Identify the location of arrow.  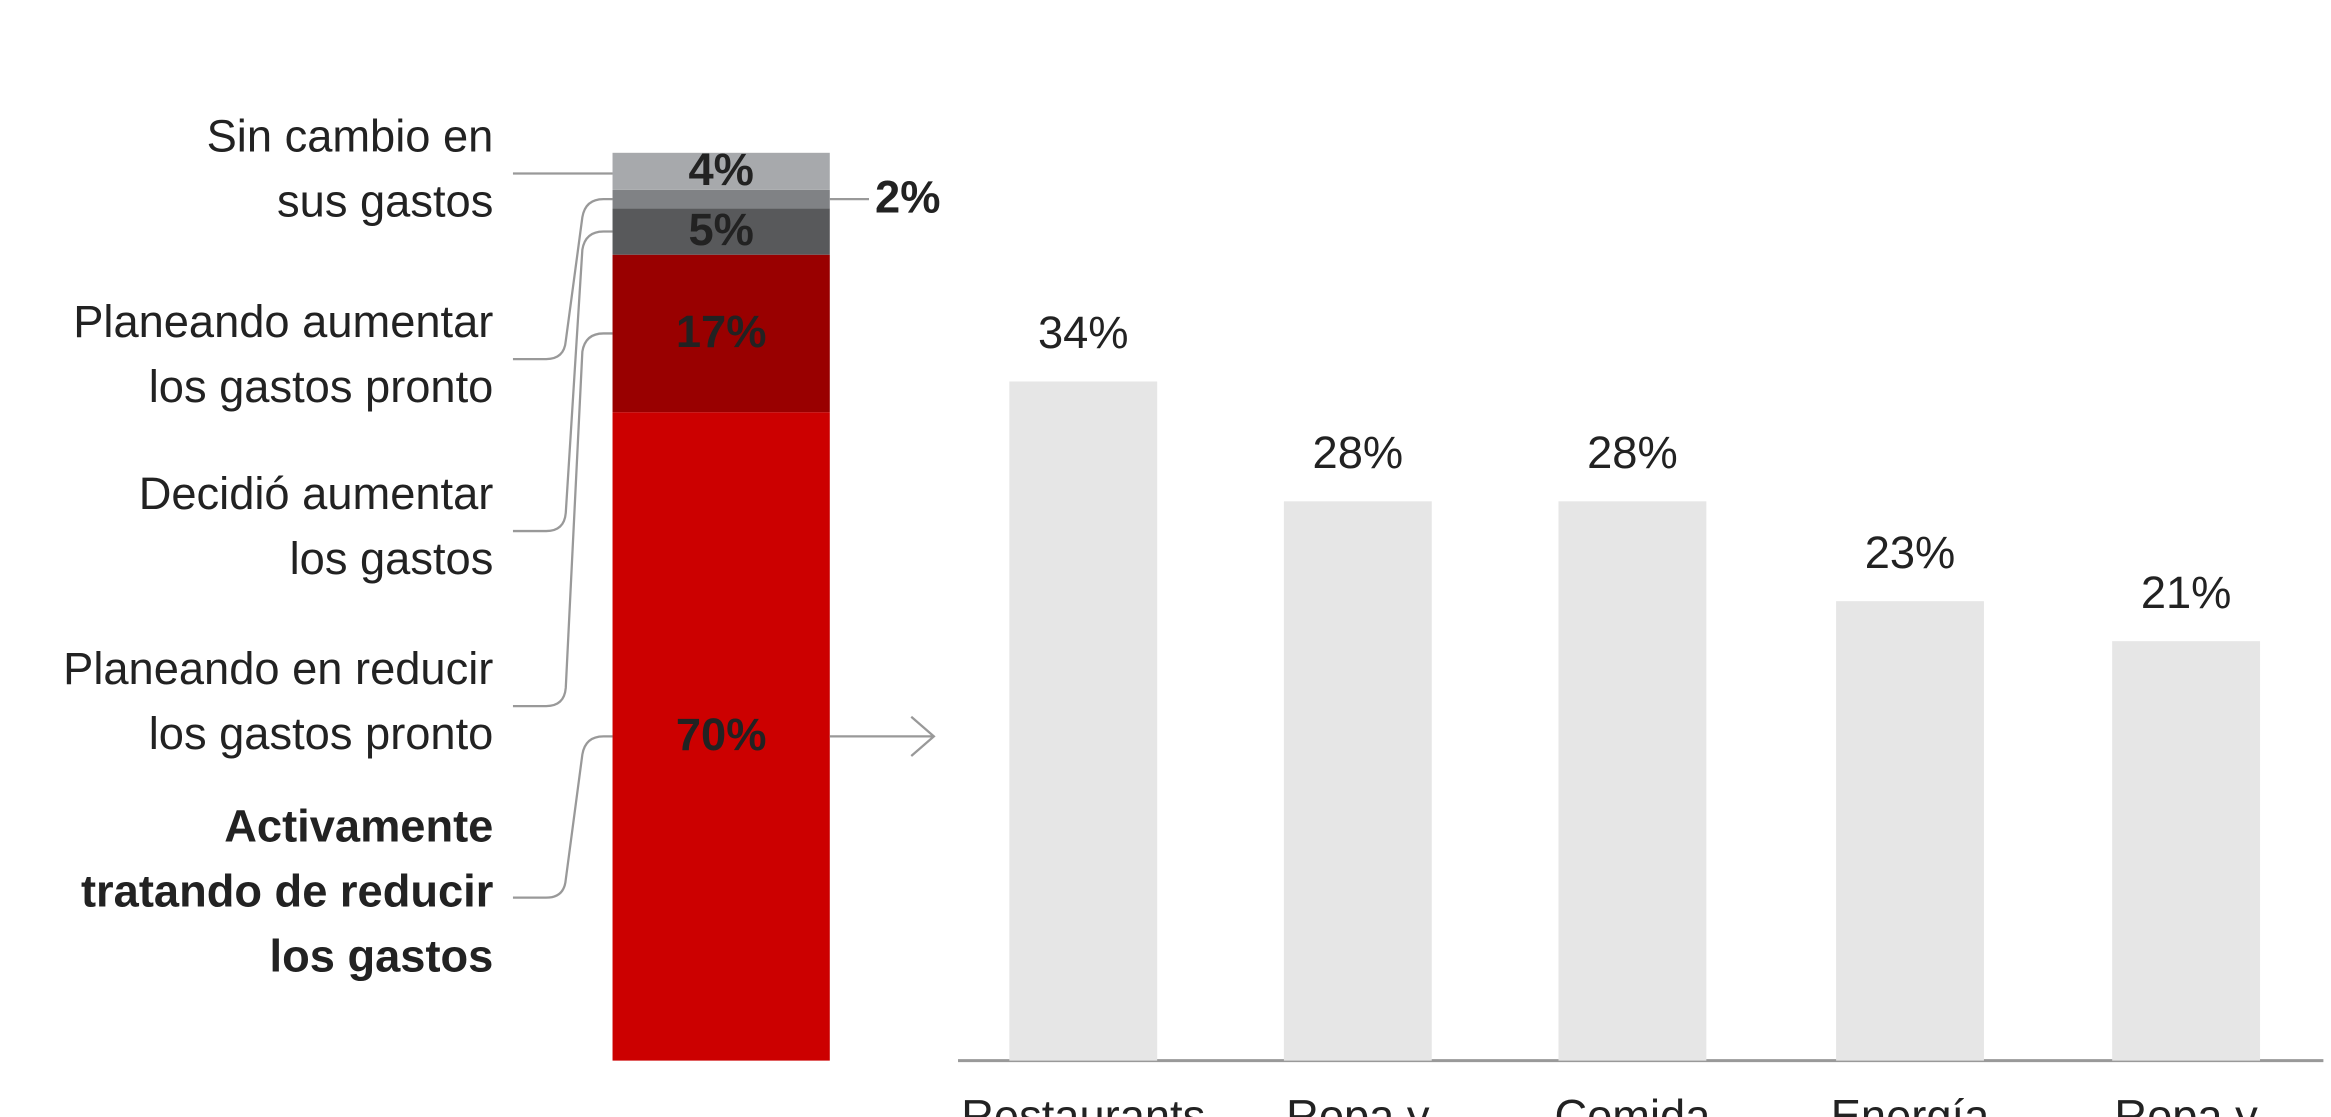
(882, 736).